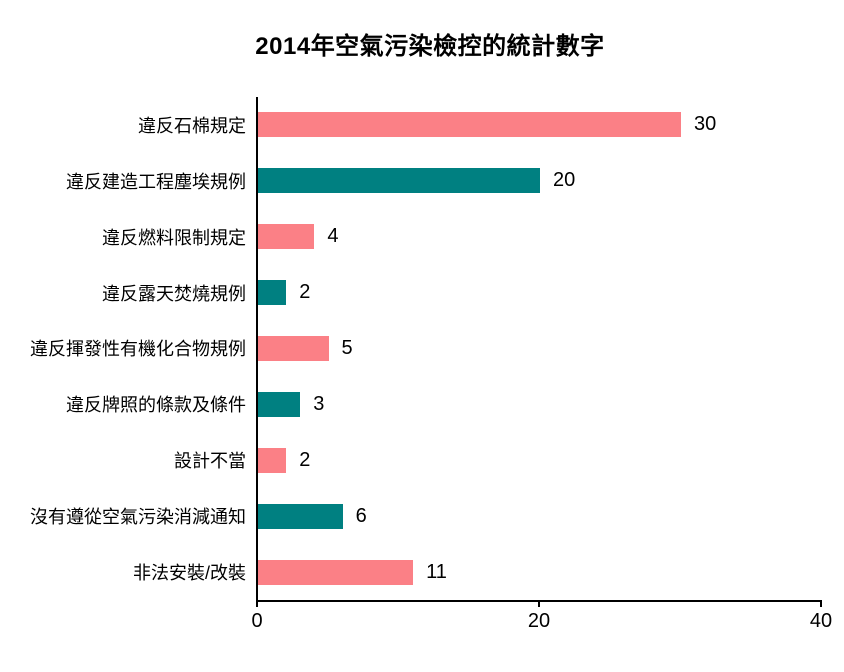 The height and width of the screenshot is (672, 844). What do you see at coordinates (705, 124) in the screenshot?
I see `value-label: 30` at bounding box center [705, 124].